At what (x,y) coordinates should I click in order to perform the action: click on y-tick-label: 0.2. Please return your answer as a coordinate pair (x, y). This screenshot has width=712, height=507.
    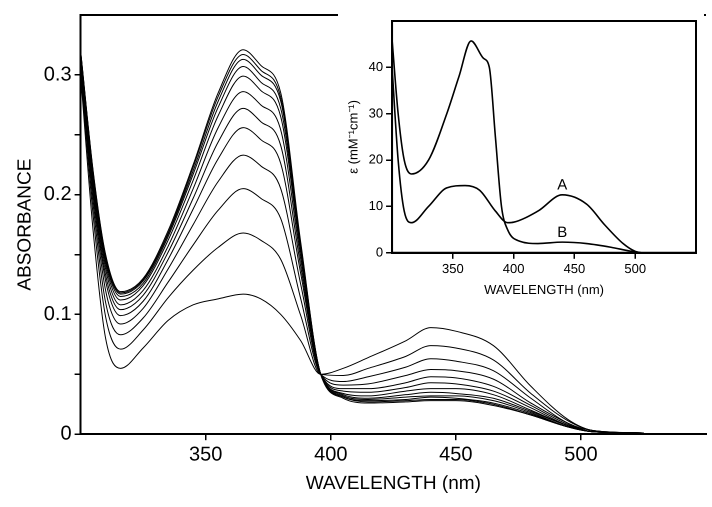
    Looking at the image, I should click on (58, 194).